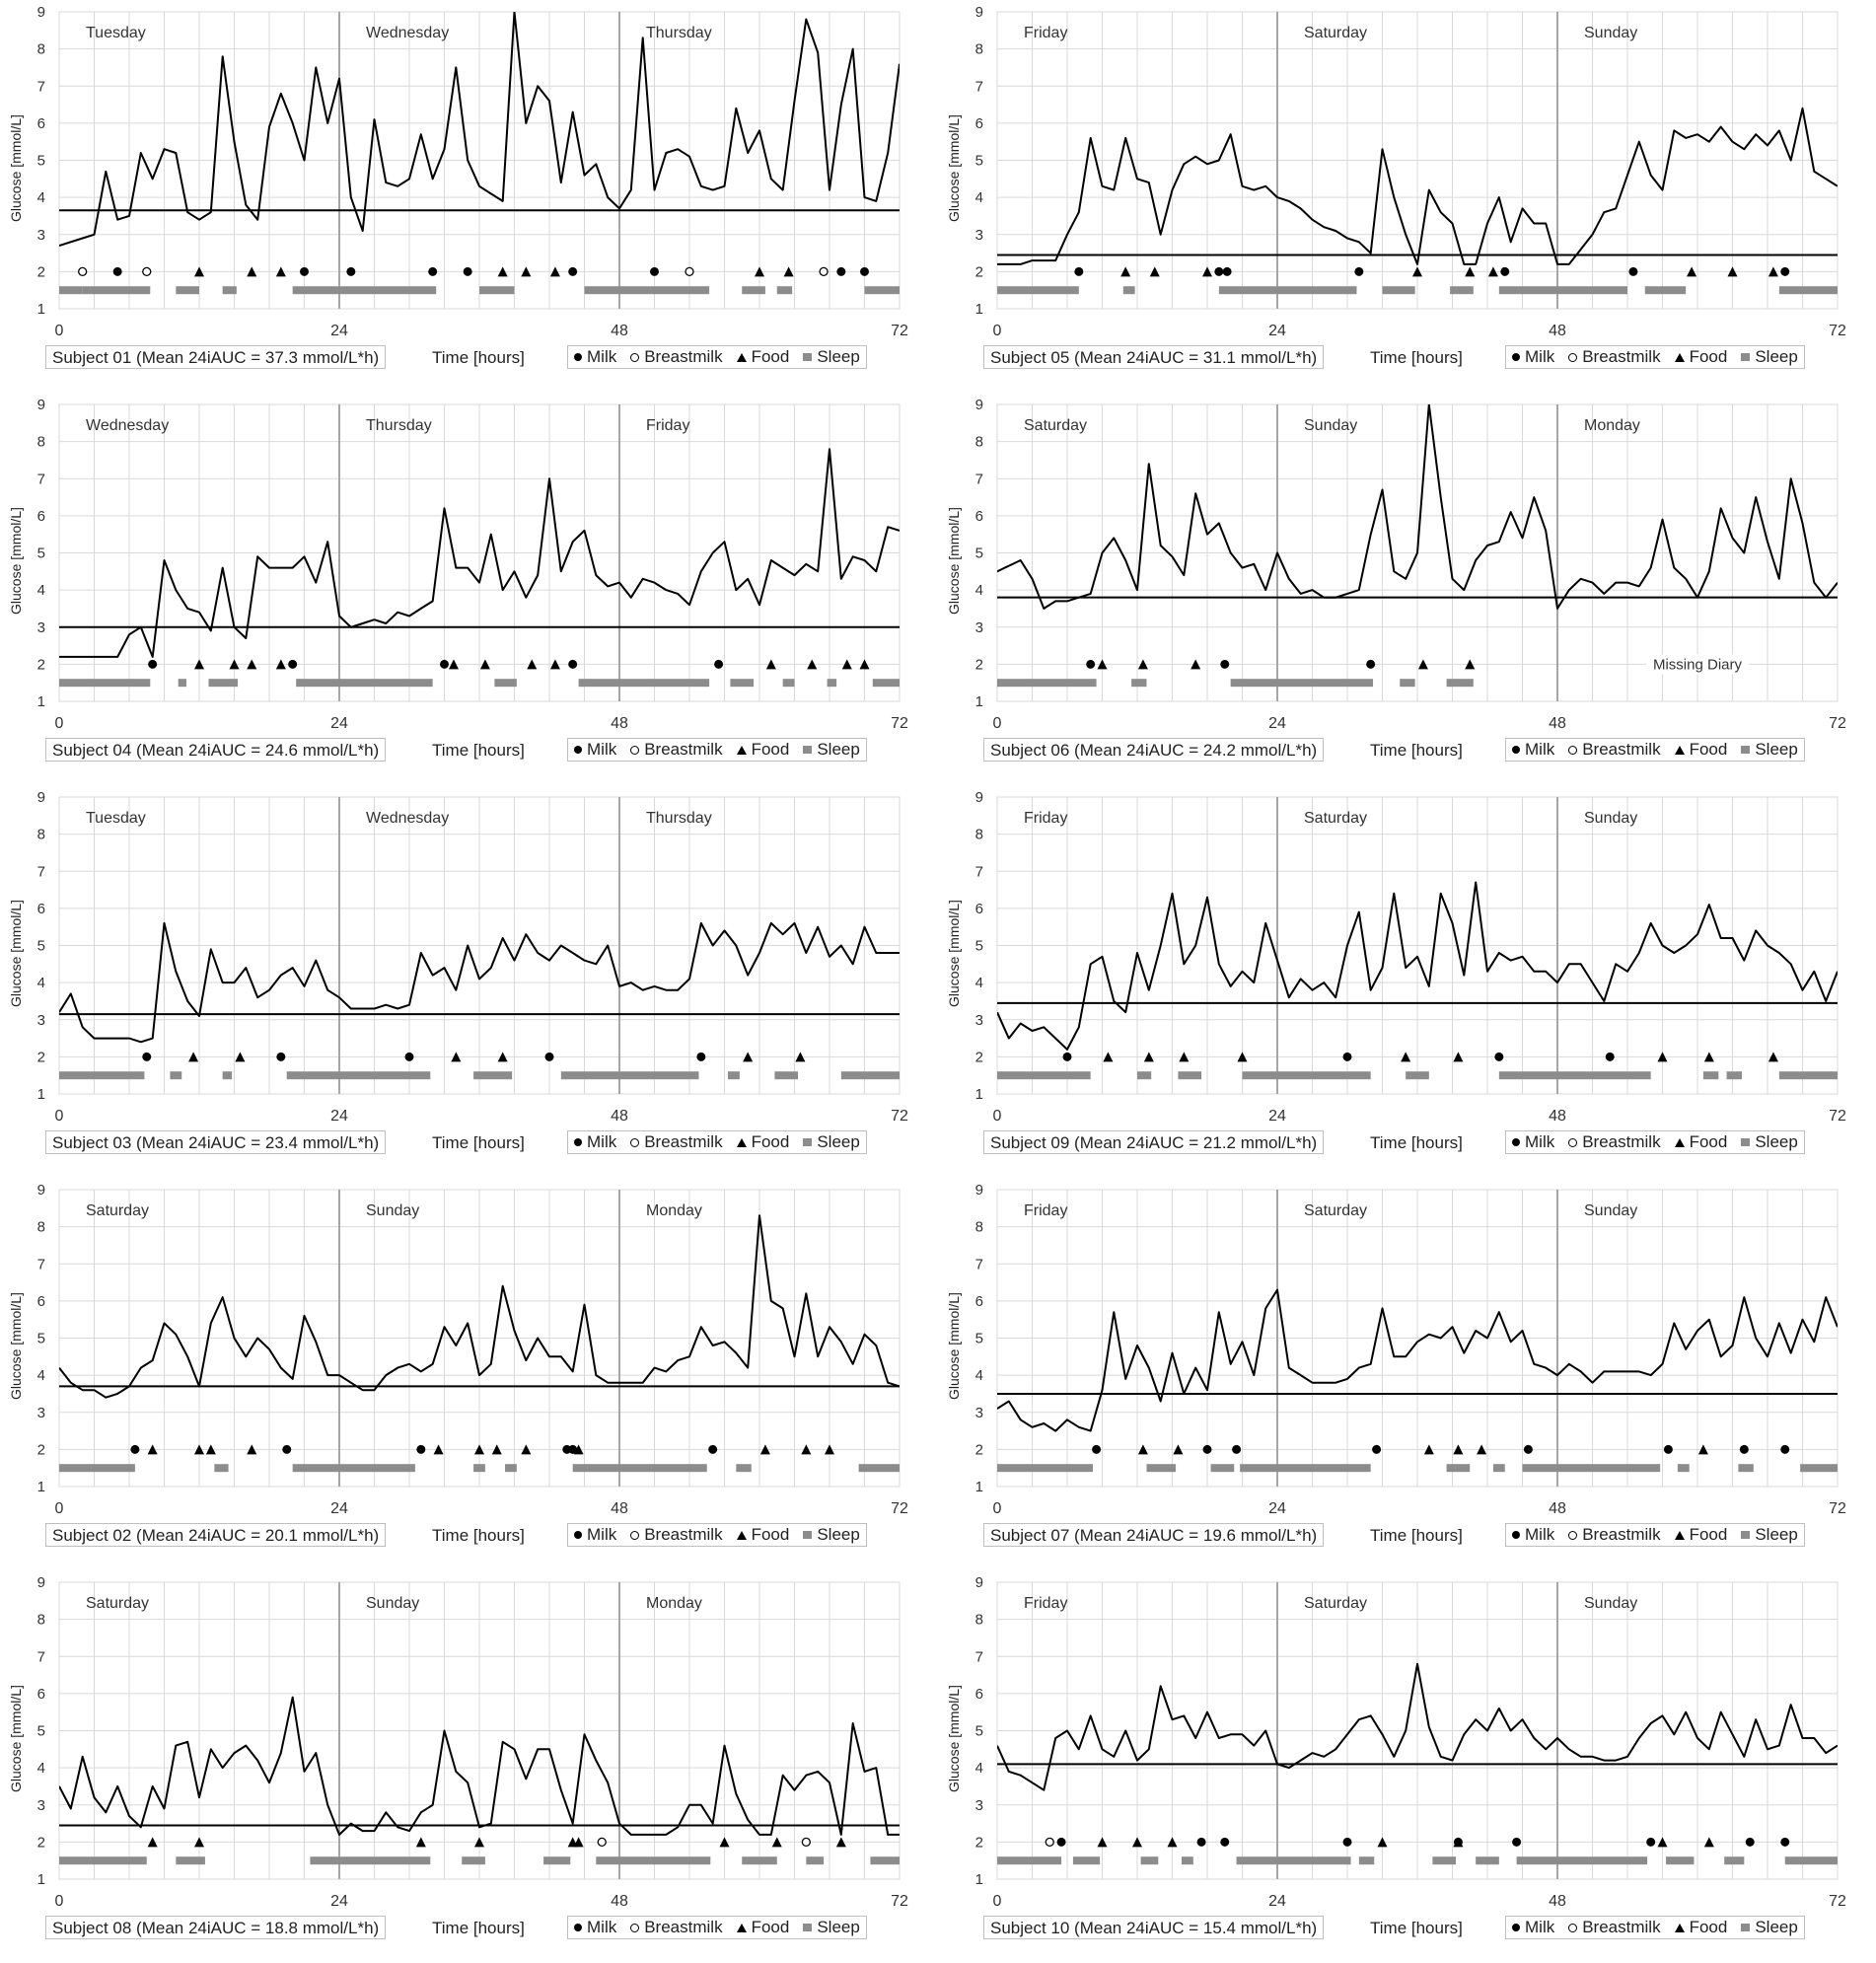 The height and width of the screenshot is (1963, 1876). Describe the element at coordinates (979, 1190) in the screenshot. I see `y-tick-label: 9` at that location.